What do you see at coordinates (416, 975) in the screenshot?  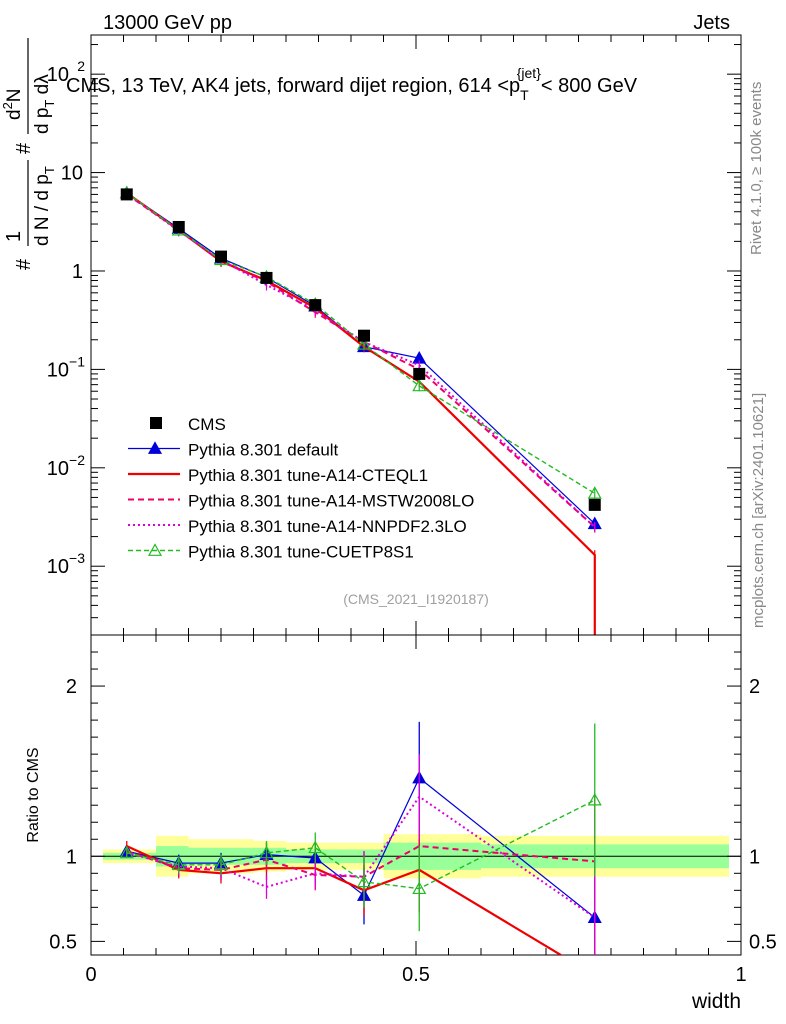 I see `x-tick-label: 0.5` at bounding box center [416, 975].